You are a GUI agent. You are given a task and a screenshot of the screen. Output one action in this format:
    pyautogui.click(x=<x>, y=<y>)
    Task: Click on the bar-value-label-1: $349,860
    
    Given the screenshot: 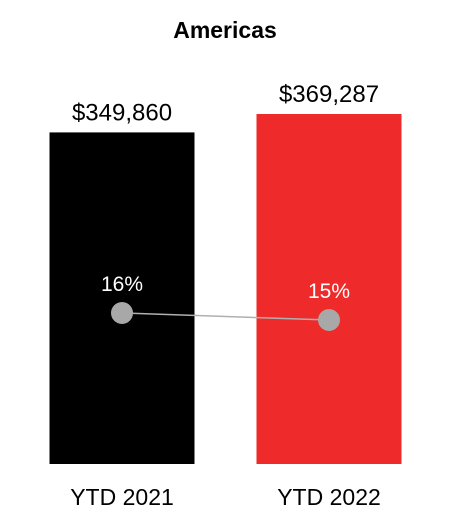 What is the action you would take?
    pyautogui.click(x=122, y=112)
    